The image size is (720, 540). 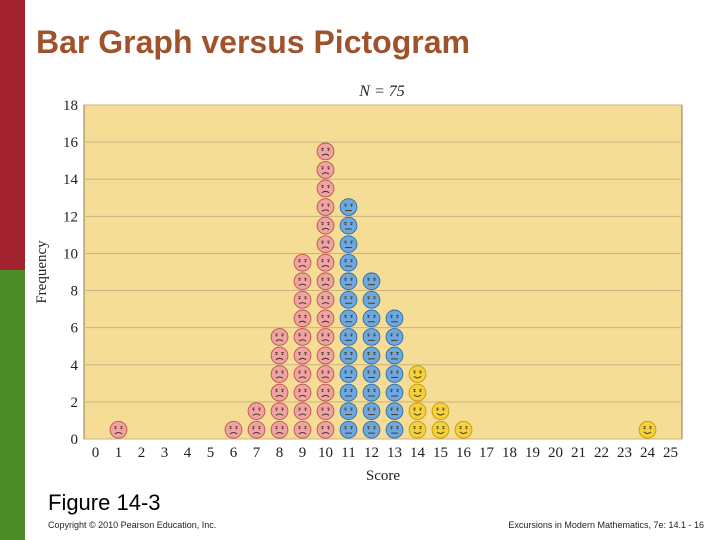 I want to click on slide-title: Bar Graph versus Pictogram, so click(x=253, y=42).